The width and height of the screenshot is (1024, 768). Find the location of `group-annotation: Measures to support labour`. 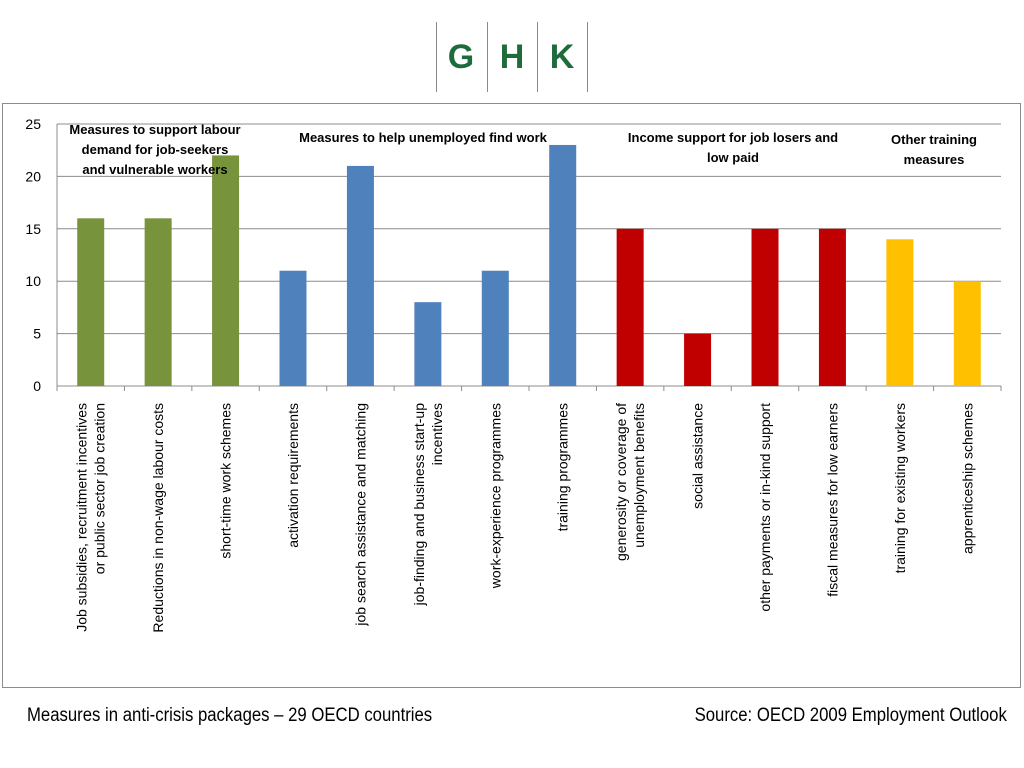

group-annotation: Measures to support labour is located at coordinates (154, 129).